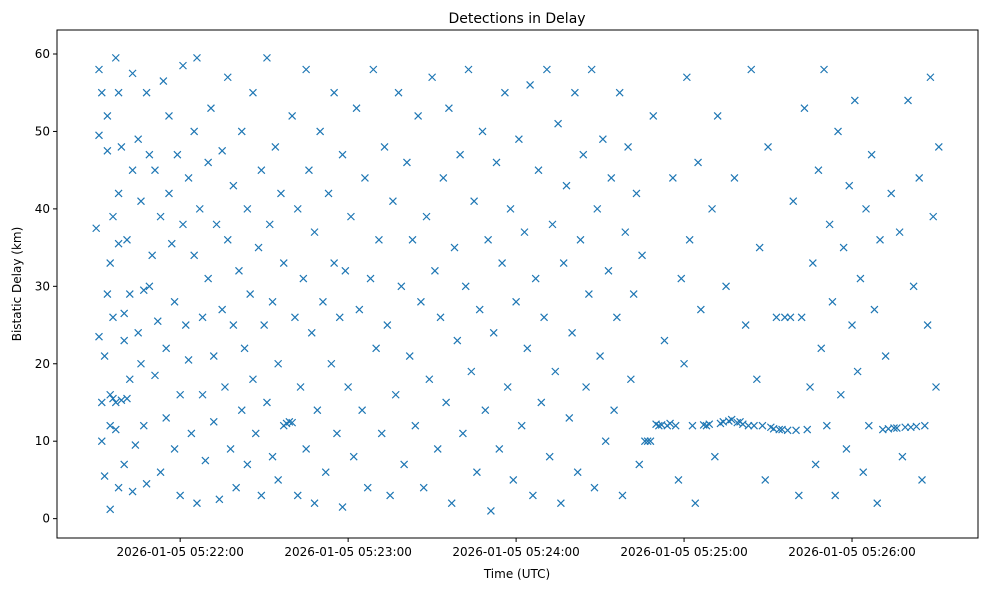 The height and width of the screenshot is (590, 989). Describe the element at coordinates (683, 552) in the screenshot. I see `x-tick-label: 2026-01-05 05:25:00` at that location.